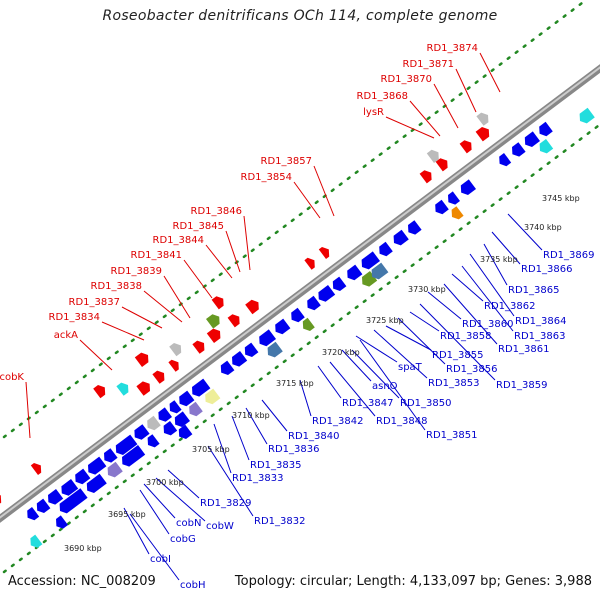  I want to click on ruler-tick-label: 3720 kbp, so click(341, 352).